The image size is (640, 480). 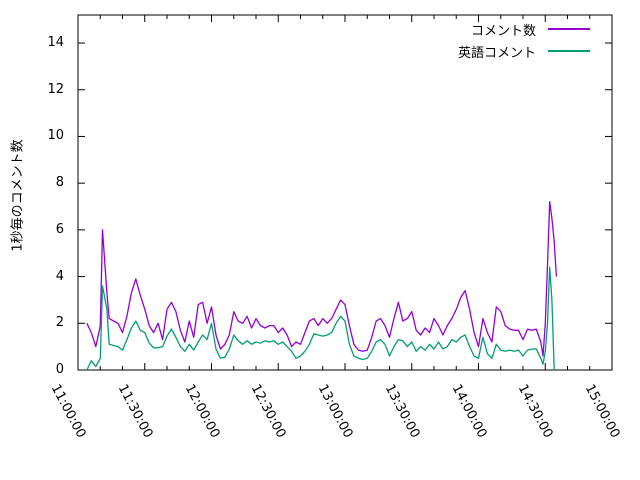 I want to click on y-tick-label: 10, so click(x=55, y=136).